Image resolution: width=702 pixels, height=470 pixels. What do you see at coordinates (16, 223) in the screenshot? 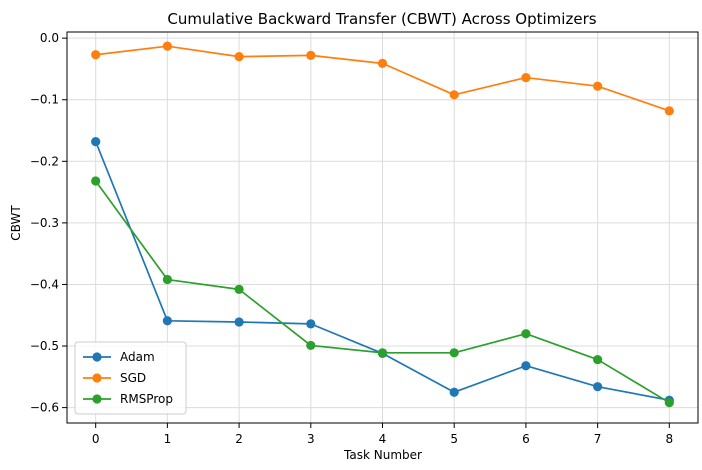
I see `y-axis-label: CBWT` at bounding box center [16, 223].